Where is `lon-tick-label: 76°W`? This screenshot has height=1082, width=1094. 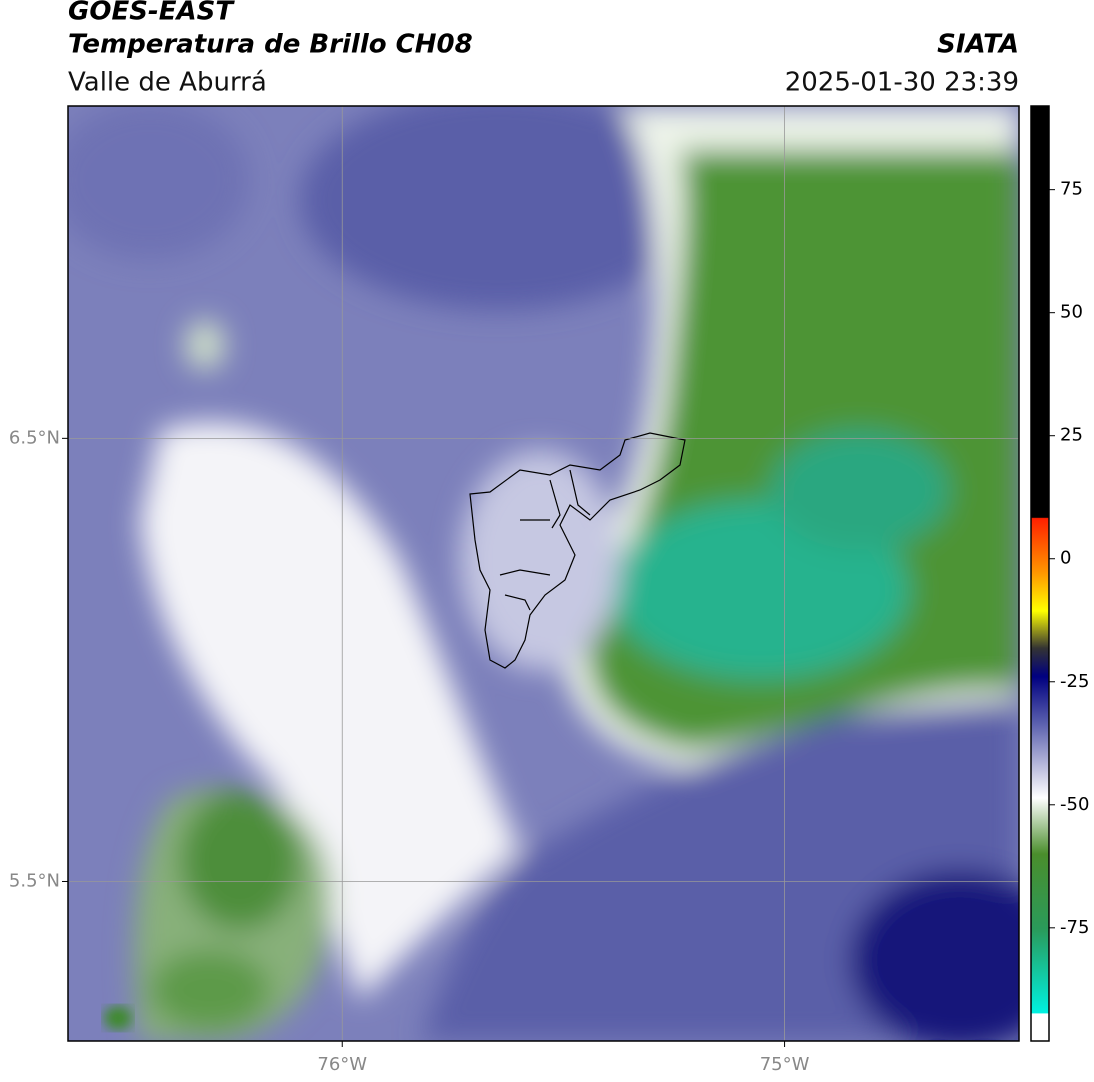
lon-tick-label: 76°W is located at coordinates (342, 1064).